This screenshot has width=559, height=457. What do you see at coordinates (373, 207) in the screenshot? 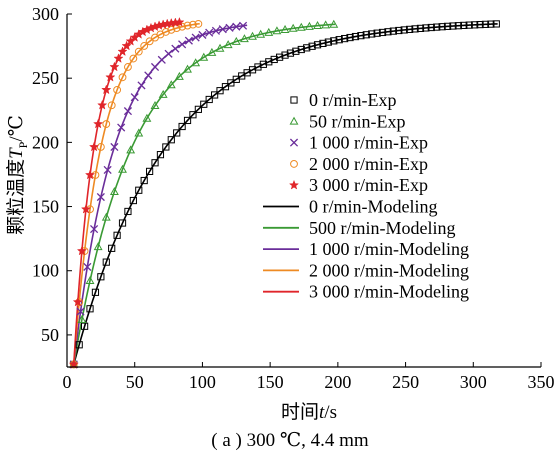
I see `legend-label: 0 r/min-Modeling` at bounding box center [373, 207].